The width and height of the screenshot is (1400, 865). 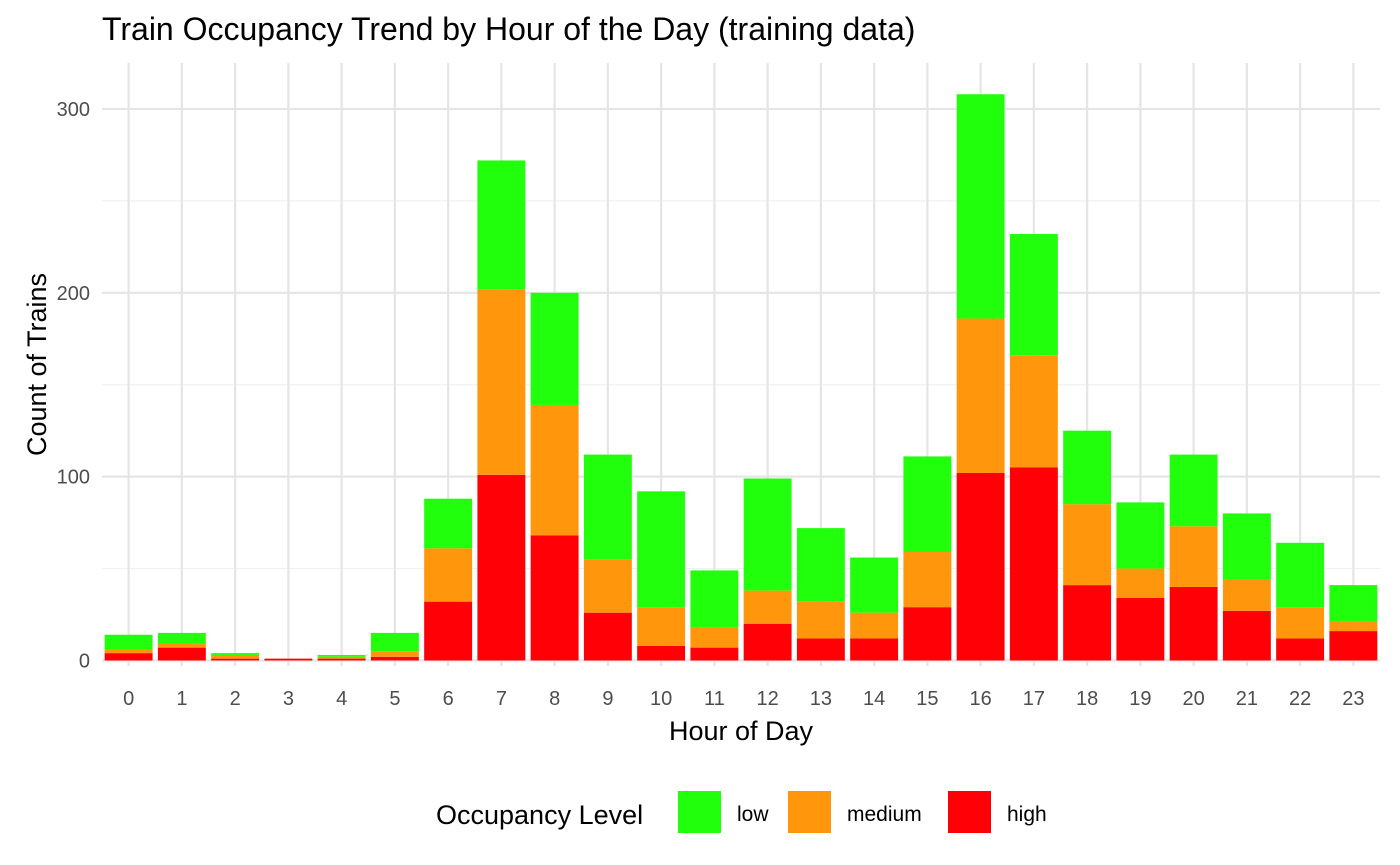 I want to click on legend-label-low: low, so click(x=753, y=814).